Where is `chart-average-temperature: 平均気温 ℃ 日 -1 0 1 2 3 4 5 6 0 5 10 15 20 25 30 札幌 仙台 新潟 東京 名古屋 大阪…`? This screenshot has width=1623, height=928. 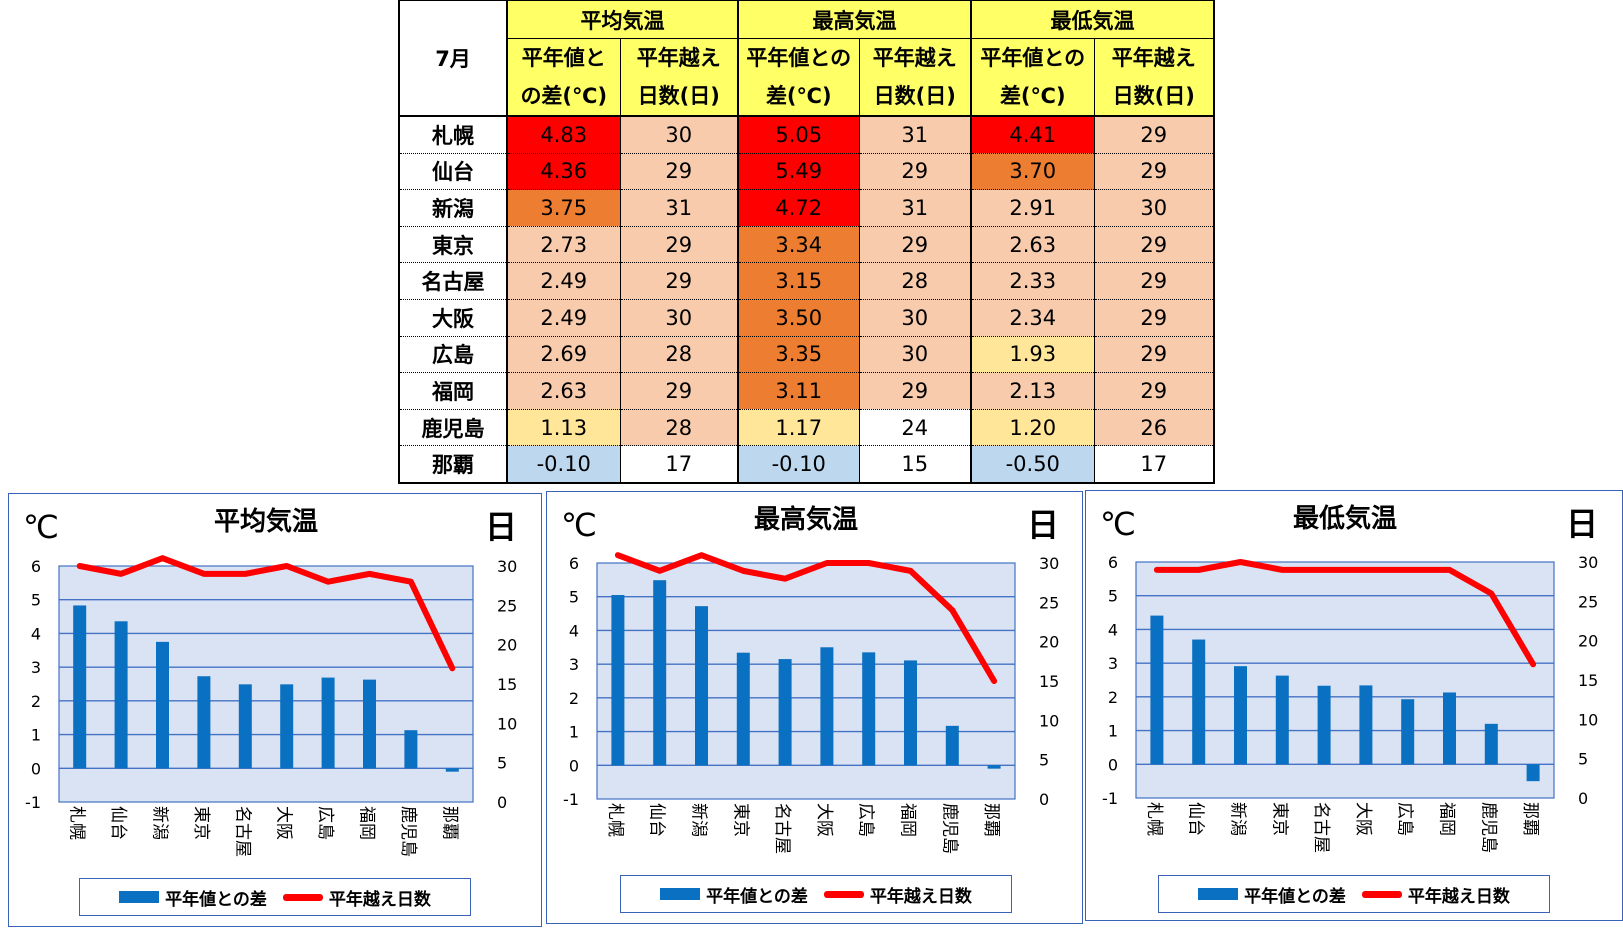 chart-average-temperature: 平均気温 ℃ 日 -1 0 1 2 3 4 5 6 0 5 10 15 20 25 30 札幌 仙台 新潟 東京 名古屋 大阪… is located at coordinates (270, 681).